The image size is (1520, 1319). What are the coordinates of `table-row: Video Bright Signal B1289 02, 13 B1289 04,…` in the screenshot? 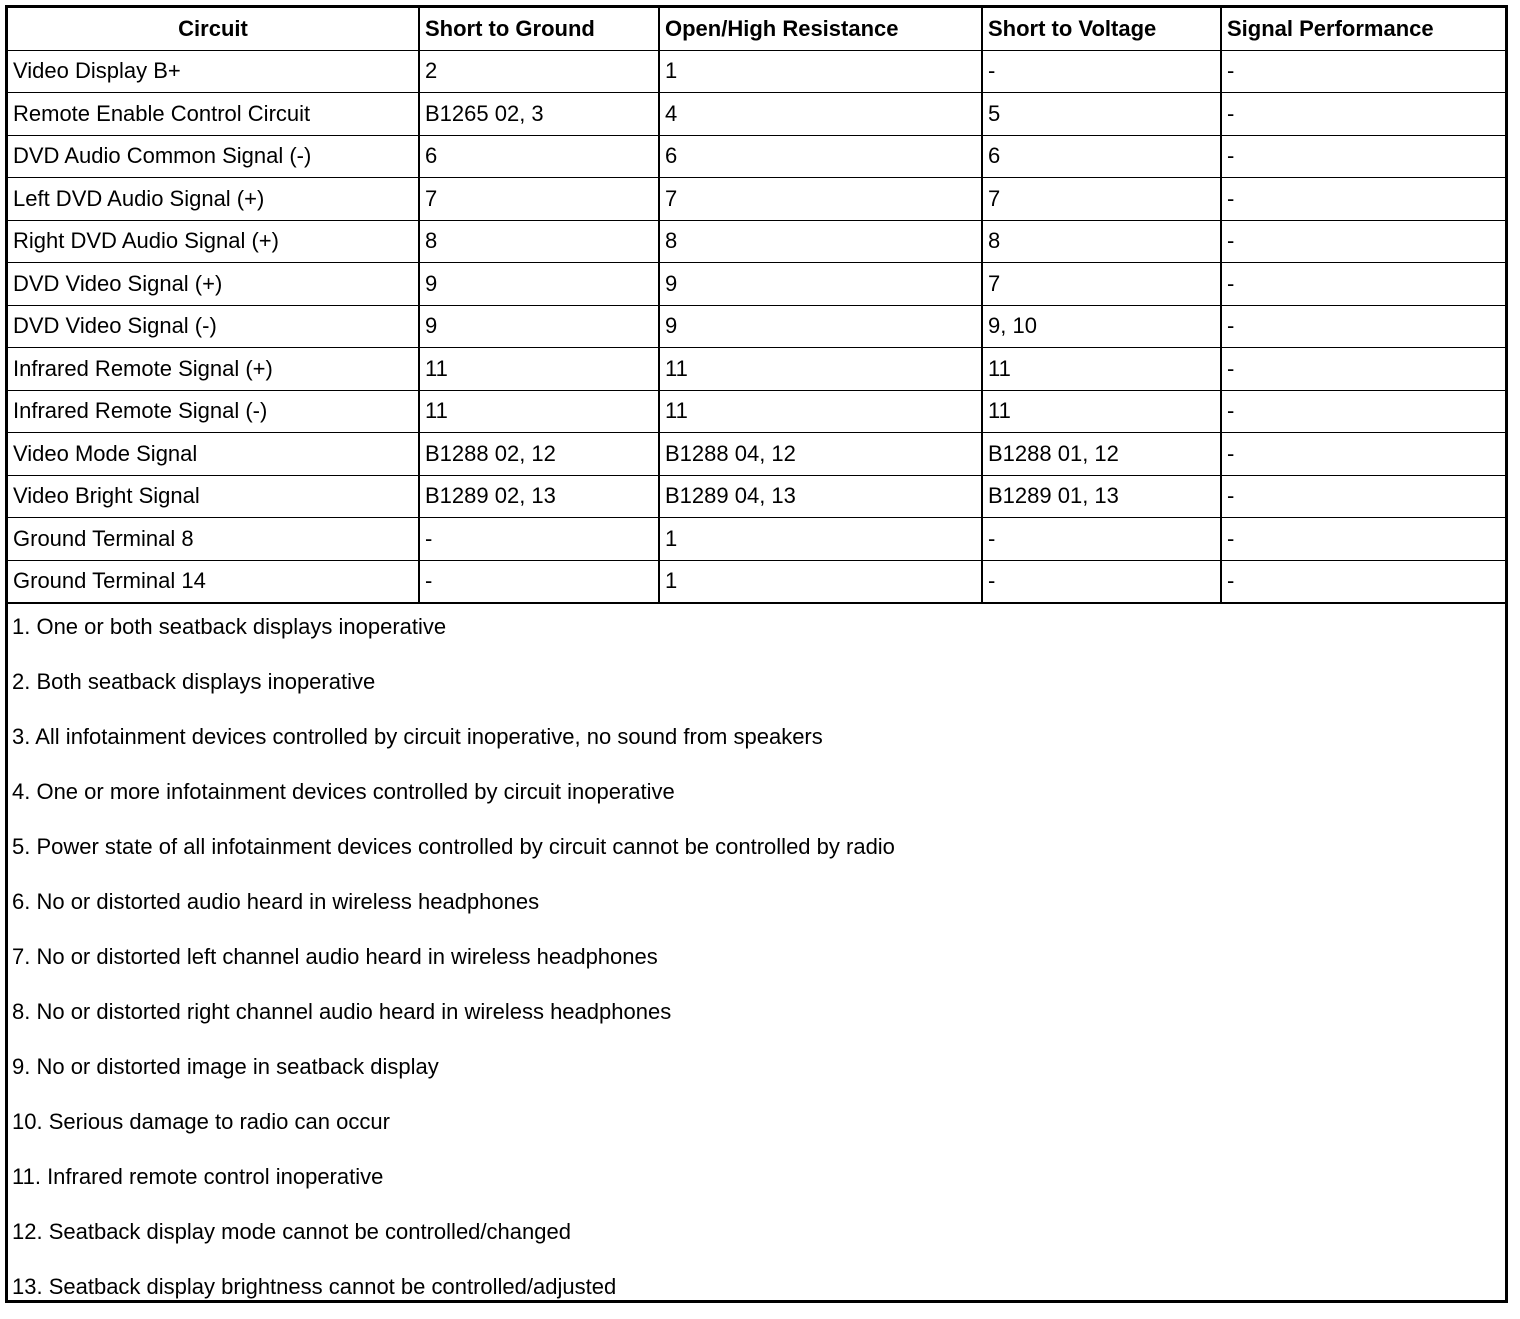 It's located at (756, 496).